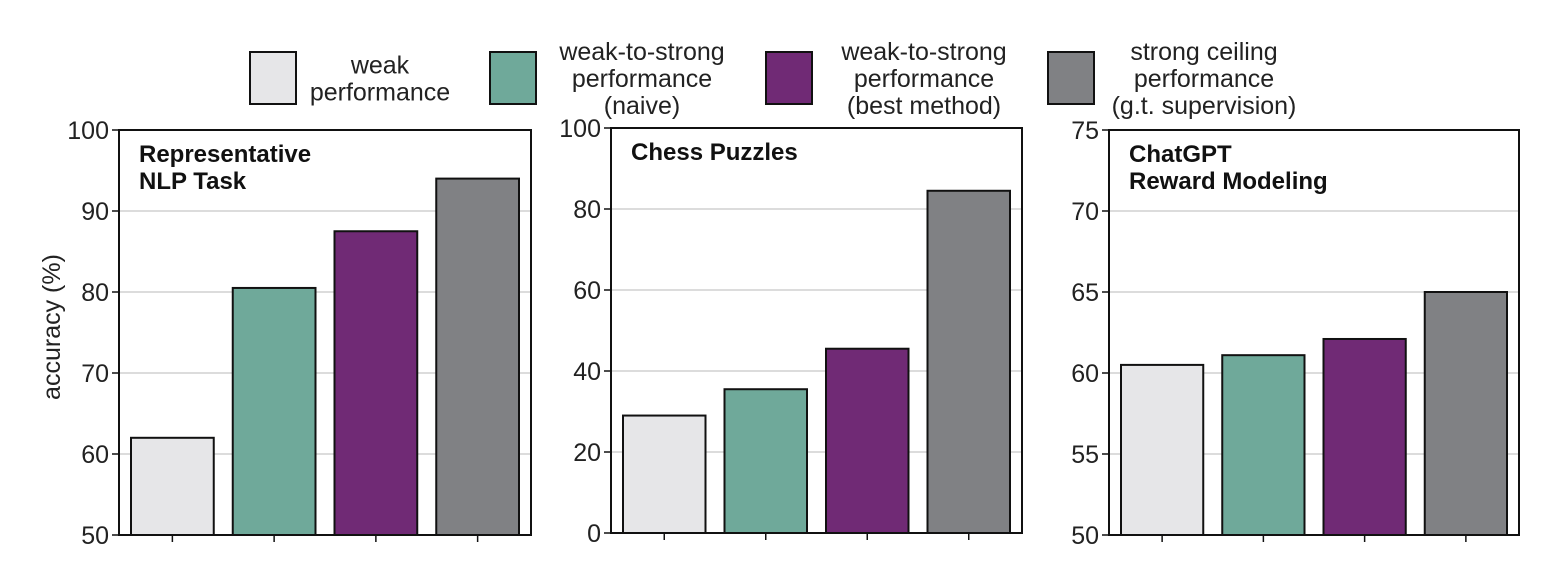 The image size is (1556, 578). Describe the element at coordinates (1204, 106) in the screenshot. I see `legend-label: (g.t. supervision)` at that location.